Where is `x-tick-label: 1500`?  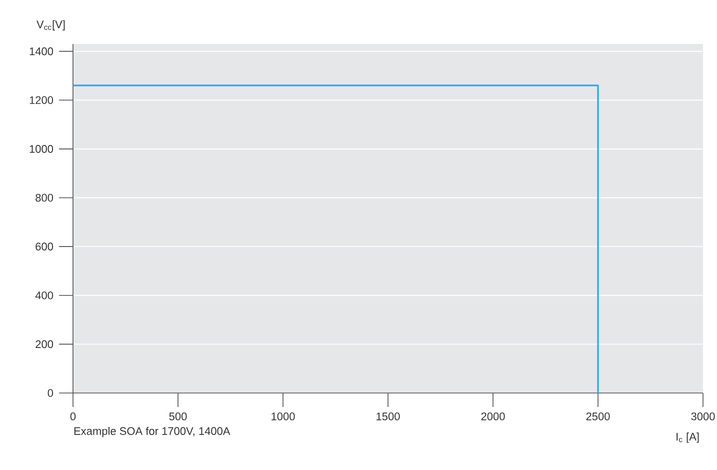 x-tick-label: 1500 is located at coordinates (388, 416).